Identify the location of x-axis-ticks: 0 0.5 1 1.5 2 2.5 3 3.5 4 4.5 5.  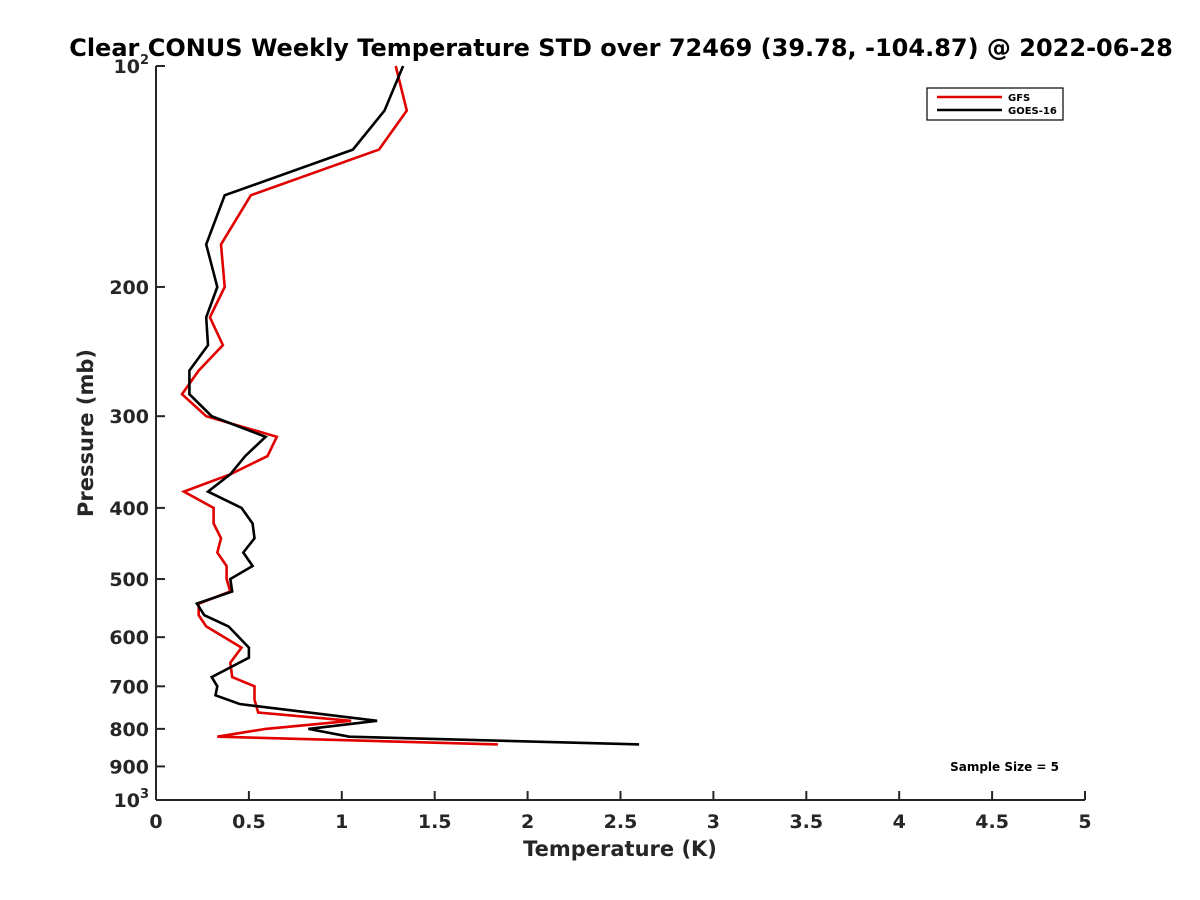
(620, 812).